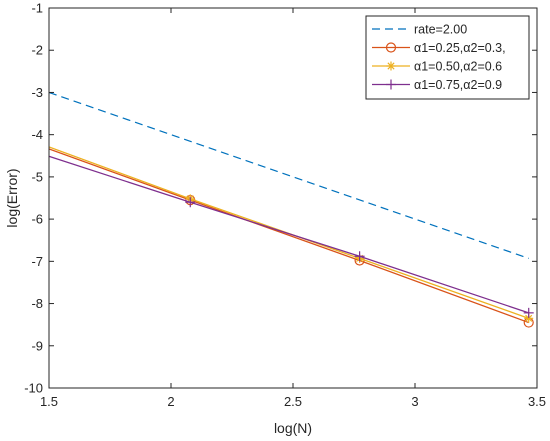 The width and height of the screenshot is (550, 441). Describe the element at coordinates (537, 401) in the screenshot. I see `x-tick-label: 3.5` at that location.